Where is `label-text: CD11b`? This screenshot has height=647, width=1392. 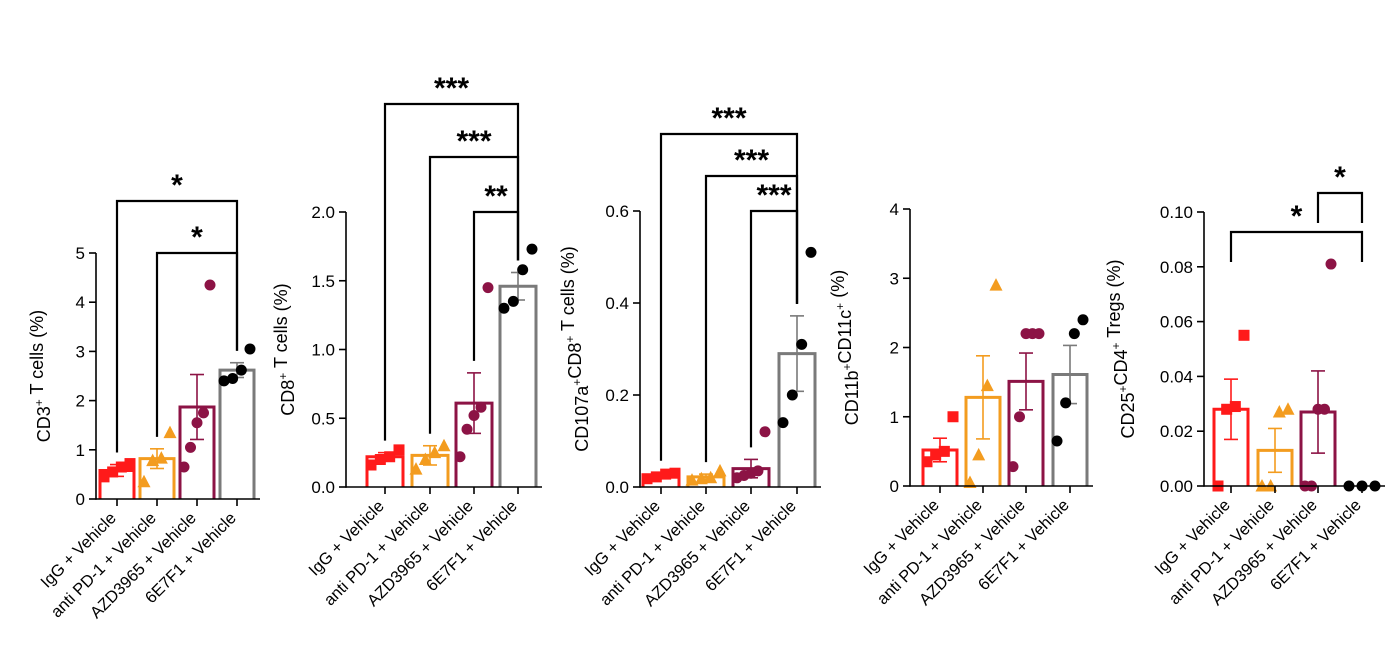 label-text: CD11b is located at coordinates (852, 398).